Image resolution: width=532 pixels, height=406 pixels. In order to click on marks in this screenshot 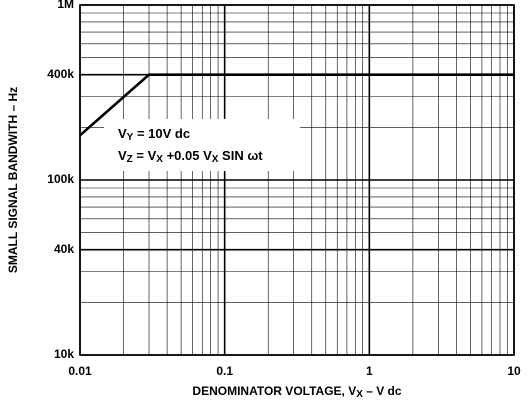, I will do `click(296, 105)`.